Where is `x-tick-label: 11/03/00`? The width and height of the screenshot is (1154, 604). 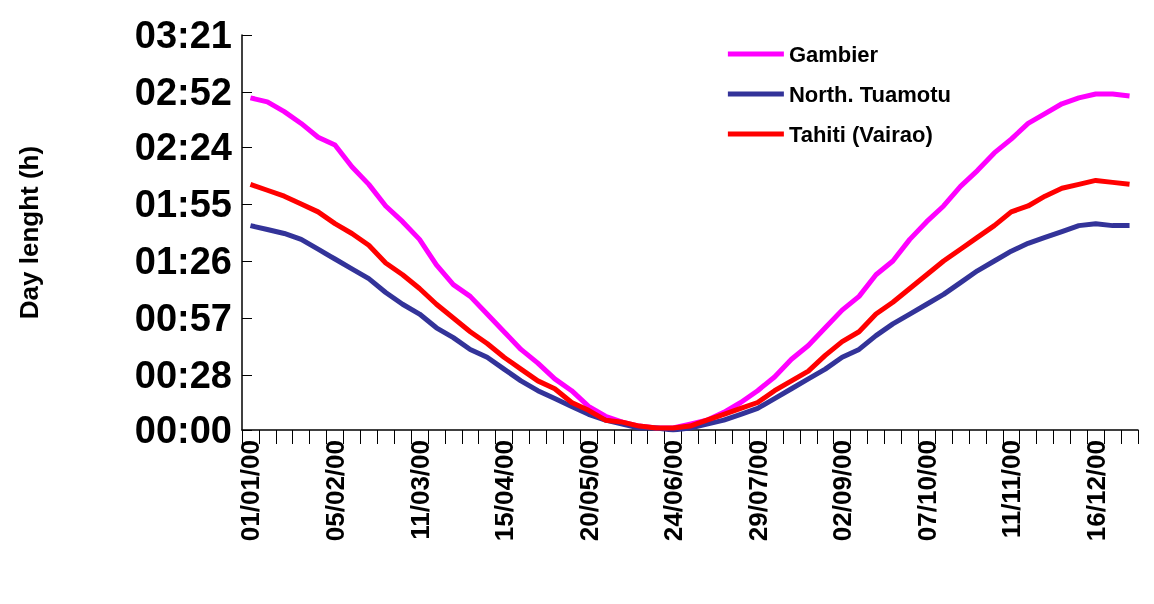
x-tick-label: 11/03/00 is located at coordinates (419, 490).